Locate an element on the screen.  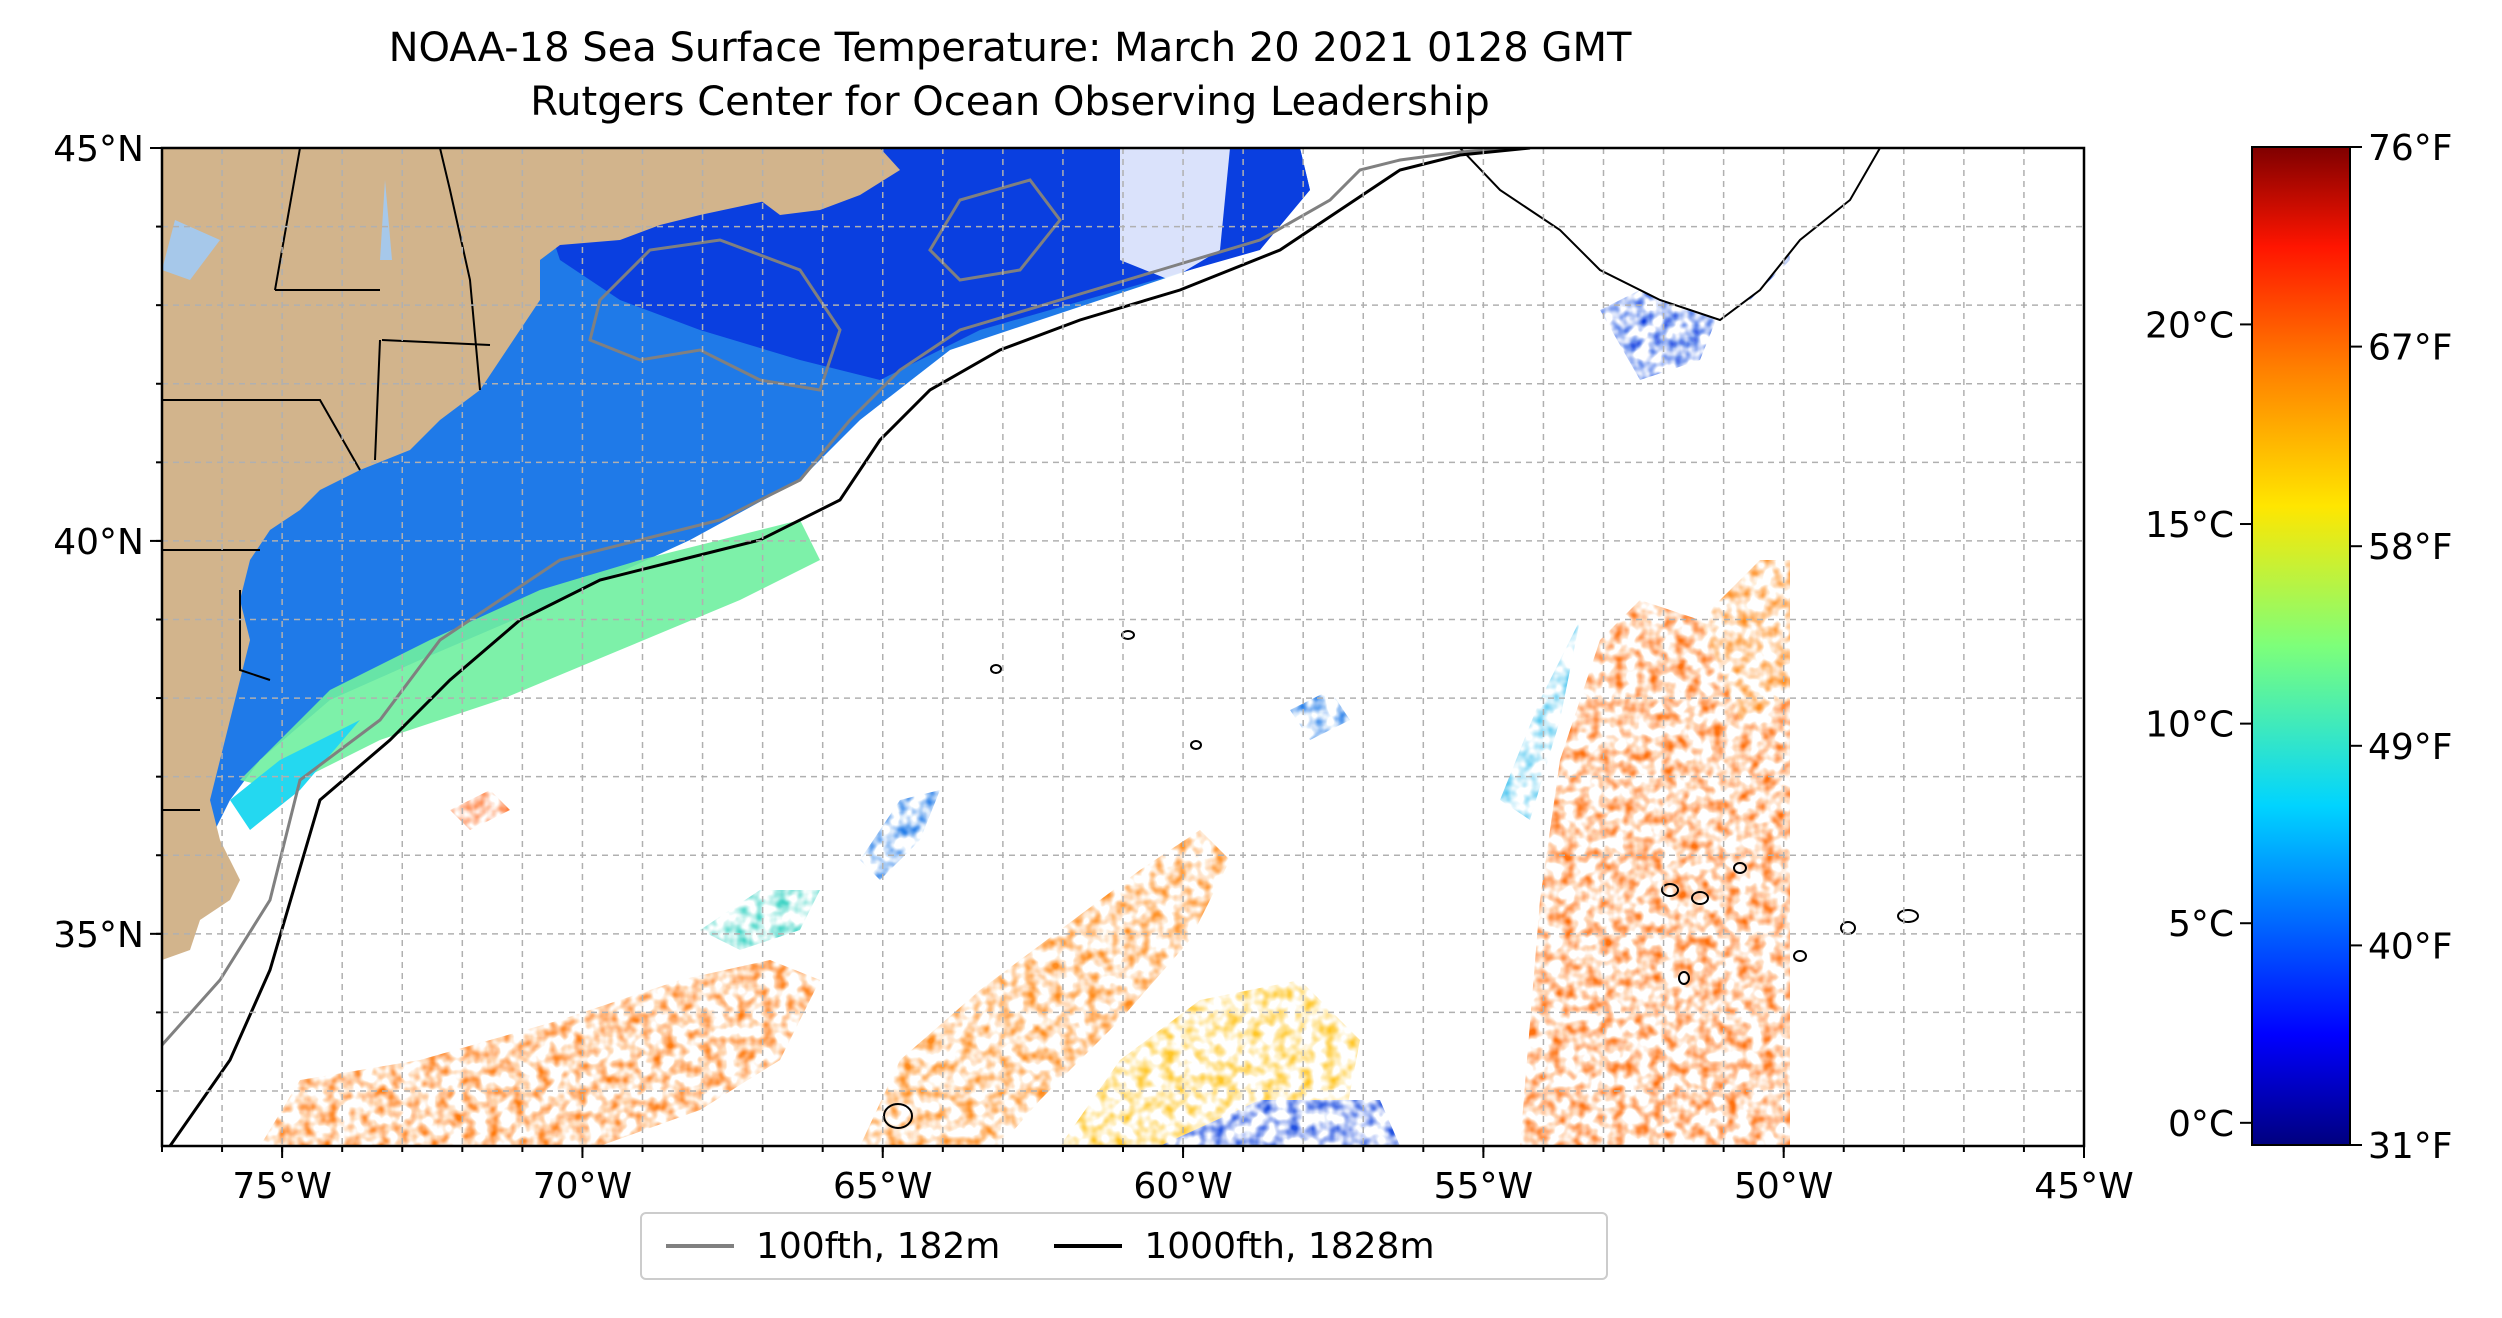
x-tick-label: 75°W is located at coordinates (281, 1186).